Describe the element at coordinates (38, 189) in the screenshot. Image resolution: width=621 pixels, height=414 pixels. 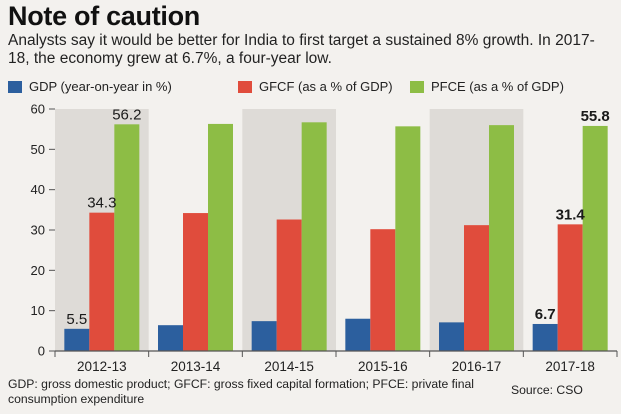
I see `y-tick-label: 40` at that location.